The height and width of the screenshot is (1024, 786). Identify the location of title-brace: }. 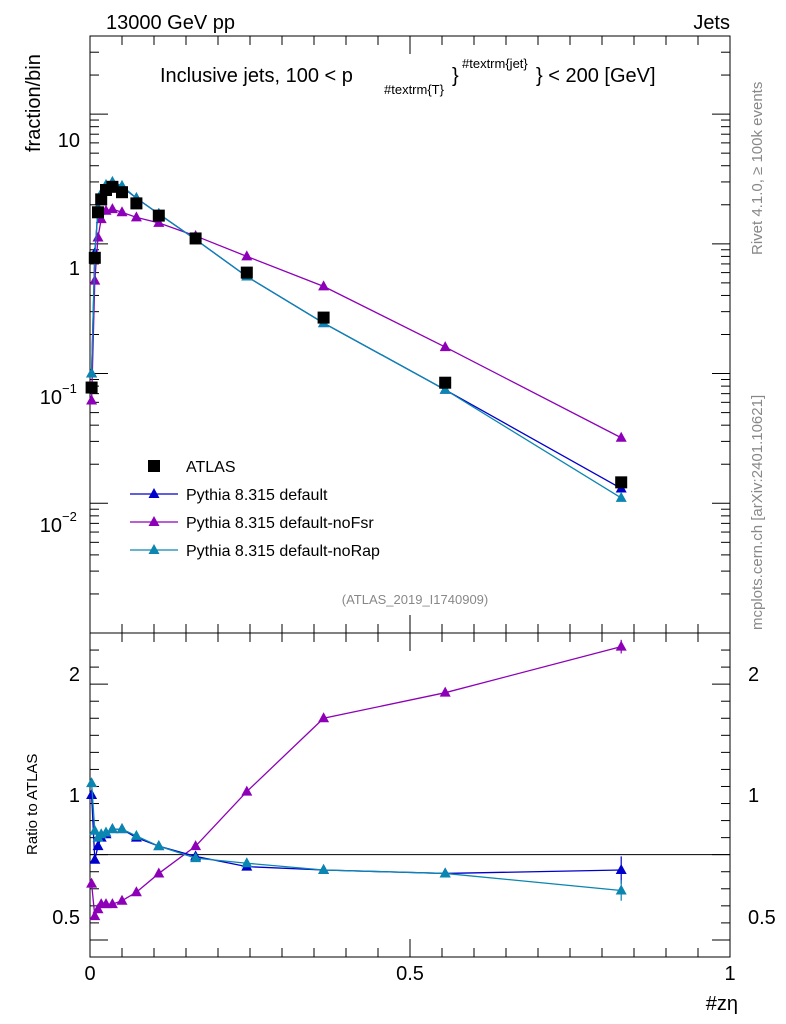
(455, 76).